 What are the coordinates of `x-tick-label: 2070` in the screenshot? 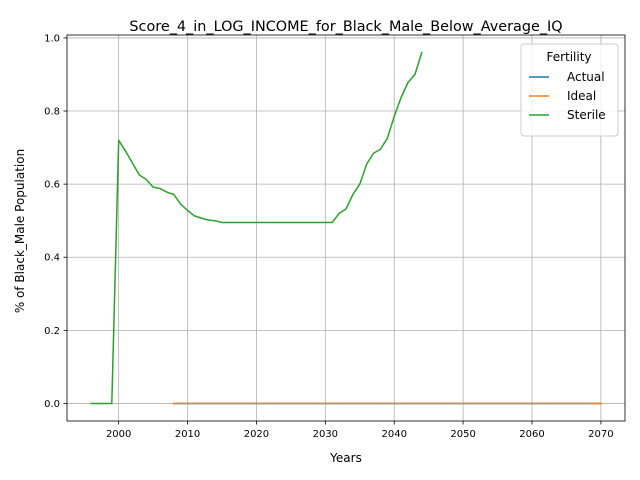 It's located at (600, 434).